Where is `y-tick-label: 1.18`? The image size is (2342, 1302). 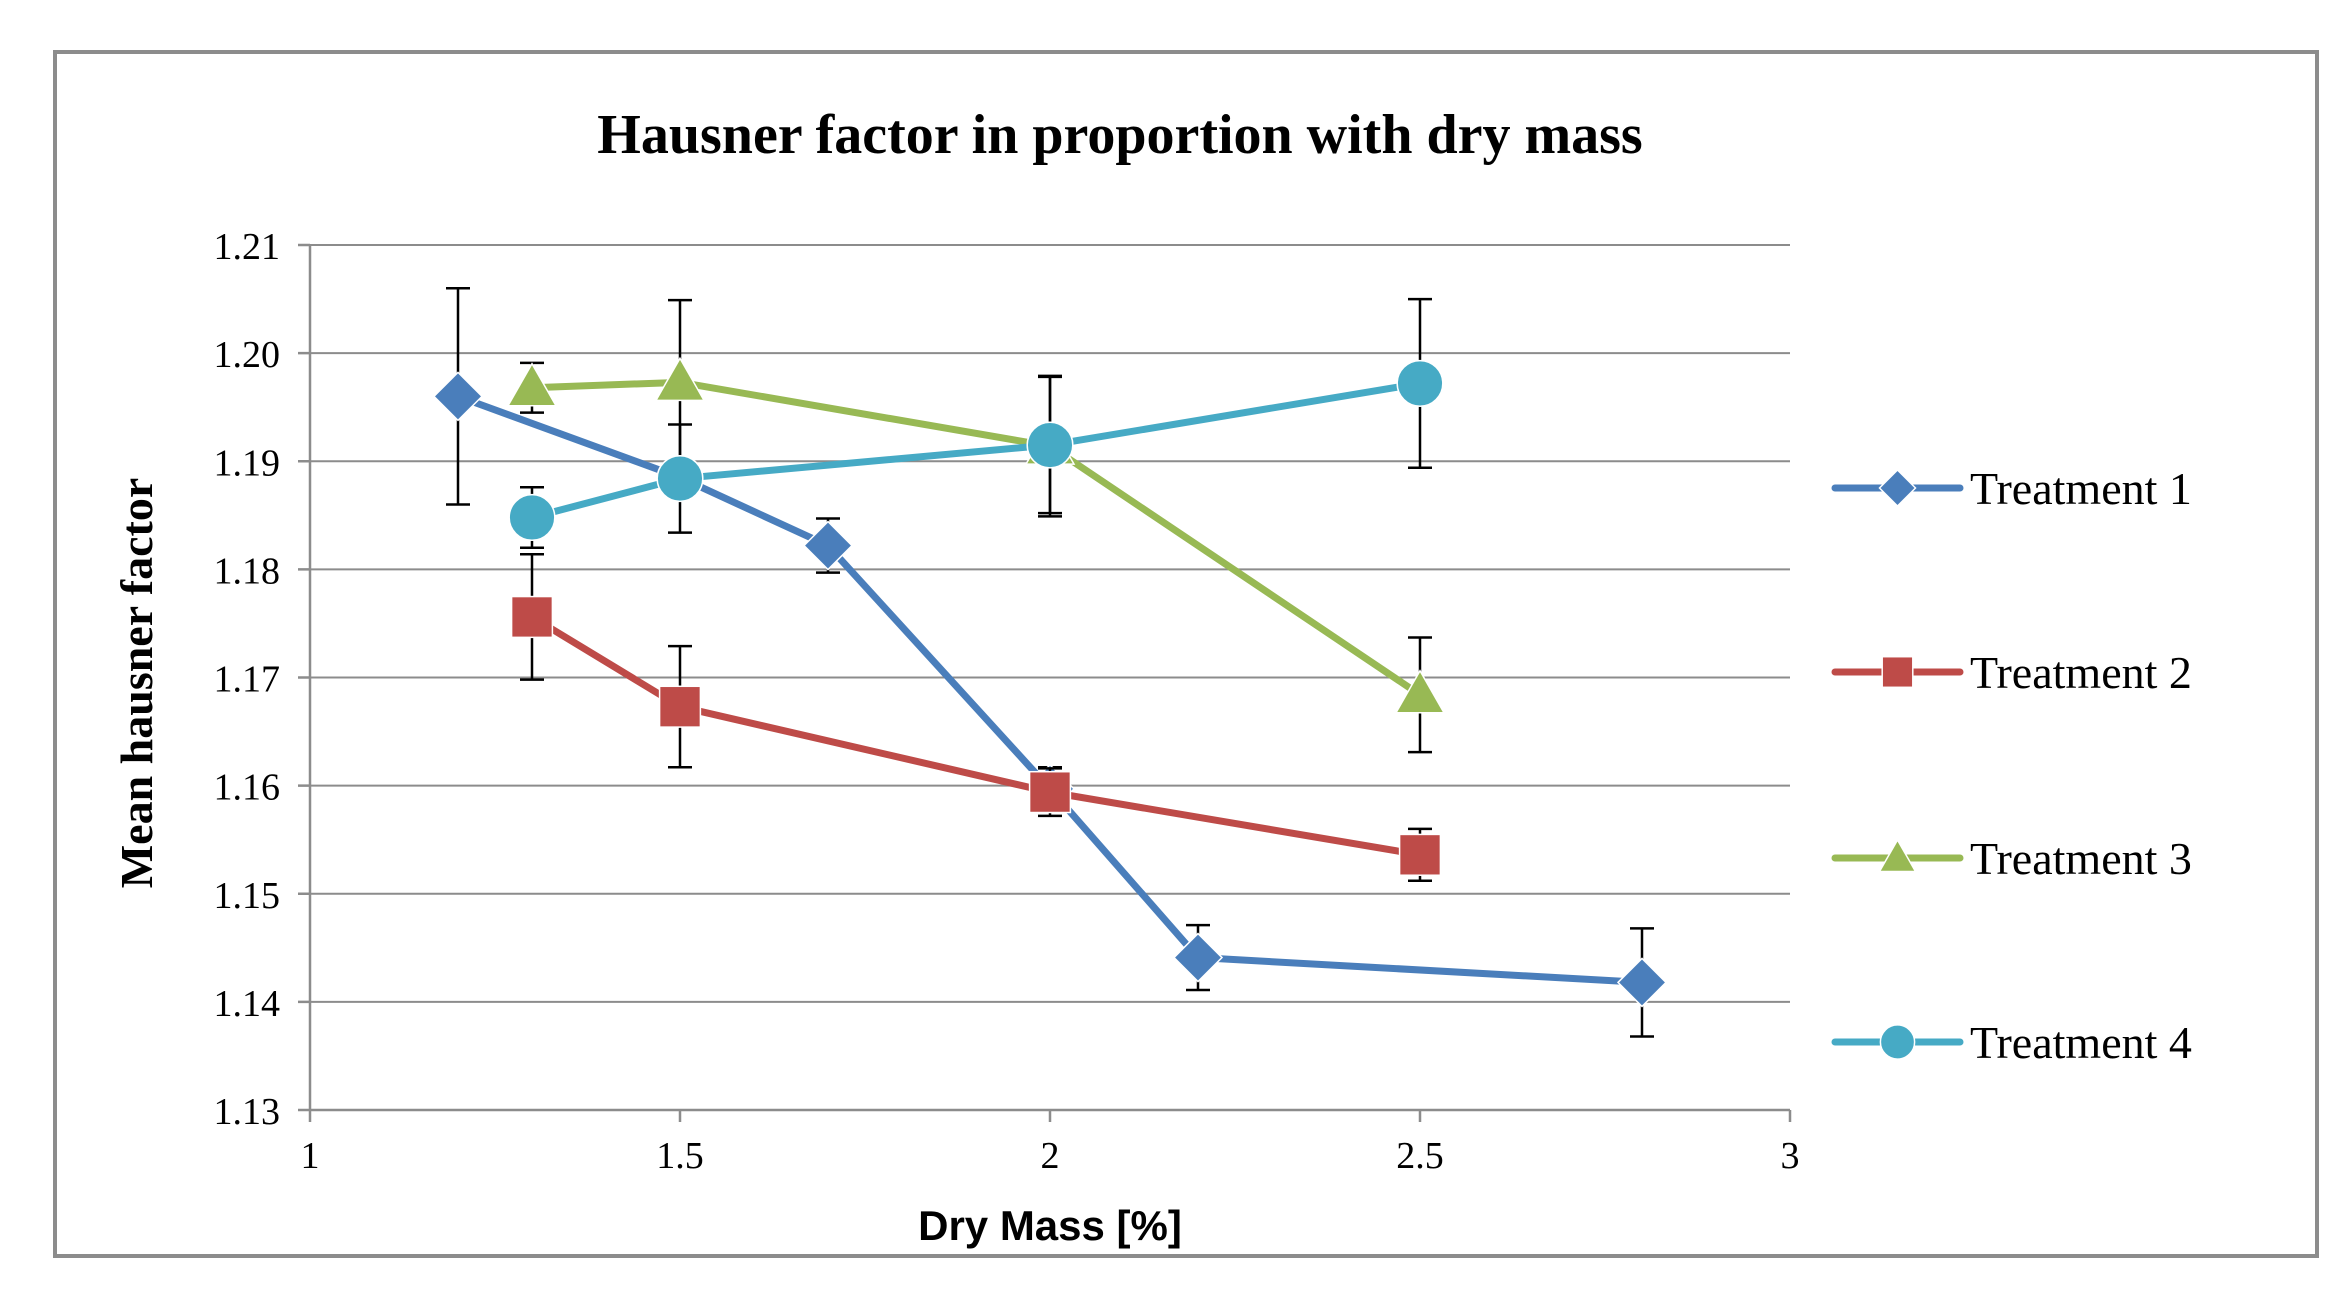
y-tick-label: 1.18 is located at coordinates (247, 571).